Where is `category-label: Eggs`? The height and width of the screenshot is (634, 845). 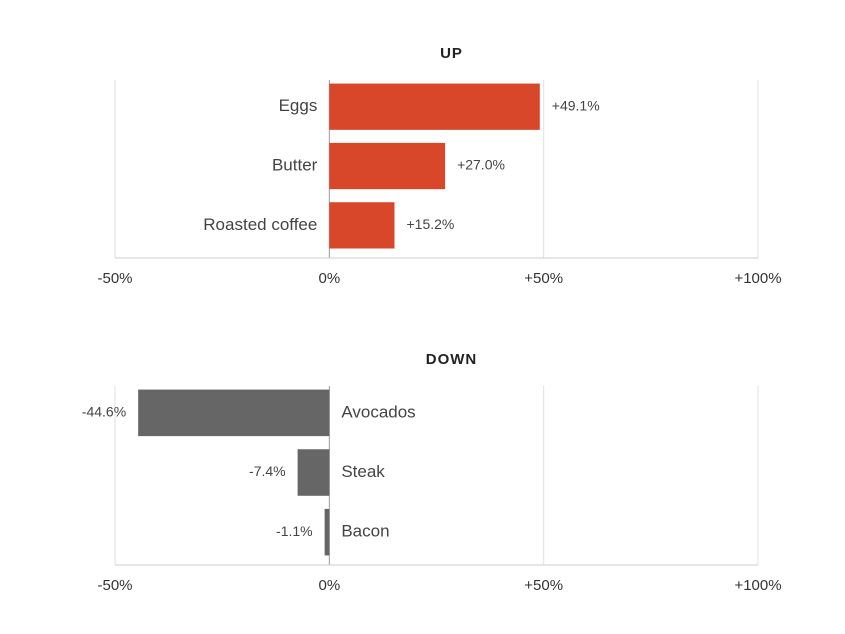
category-label: Eggs is located at coordinates (298, 105).